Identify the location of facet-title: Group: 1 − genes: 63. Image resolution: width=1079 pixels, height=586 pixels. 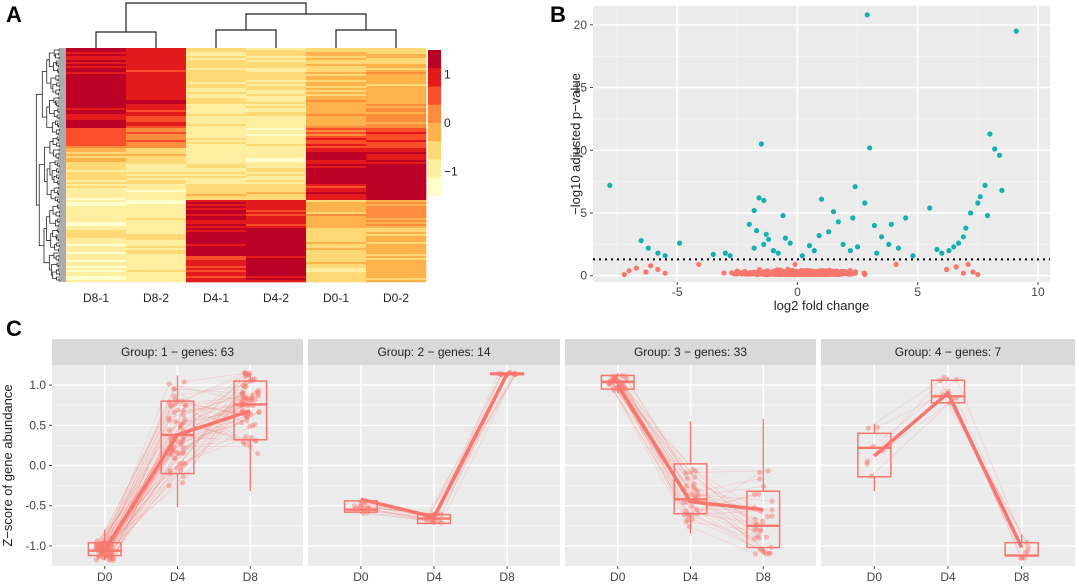
(177, 352).